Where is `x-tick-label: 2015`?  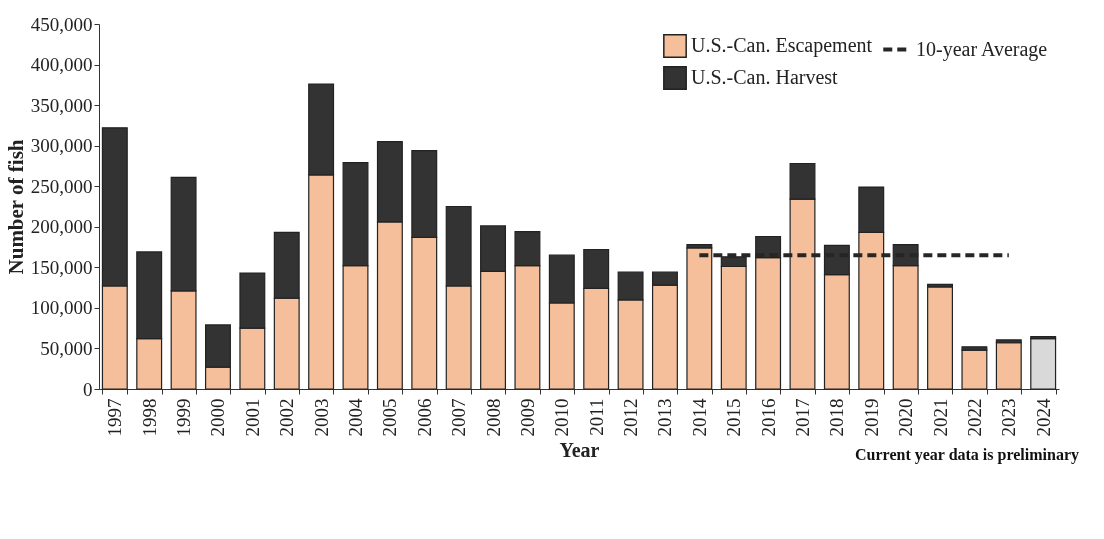
x-tick-label: 2015 is located at coordinates (734, 417).